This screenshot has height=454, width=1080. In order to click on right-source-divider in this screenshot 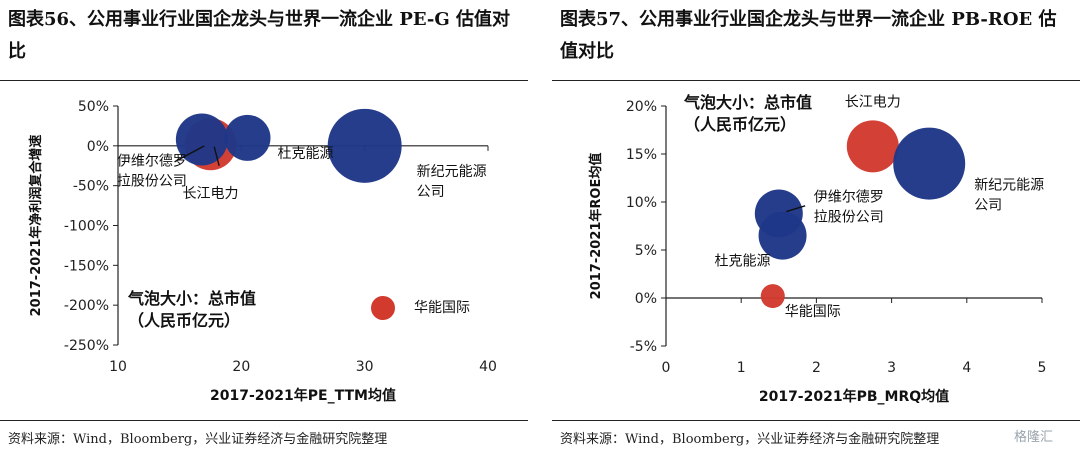, I will do `click(816, 420)`.